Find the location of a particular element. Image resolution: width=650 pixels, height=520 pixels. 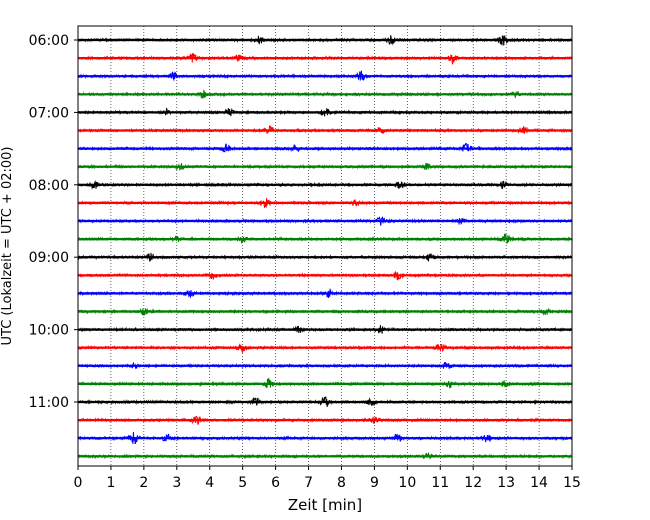

x-tick-label: 2 is located at coordinates (143, 483).